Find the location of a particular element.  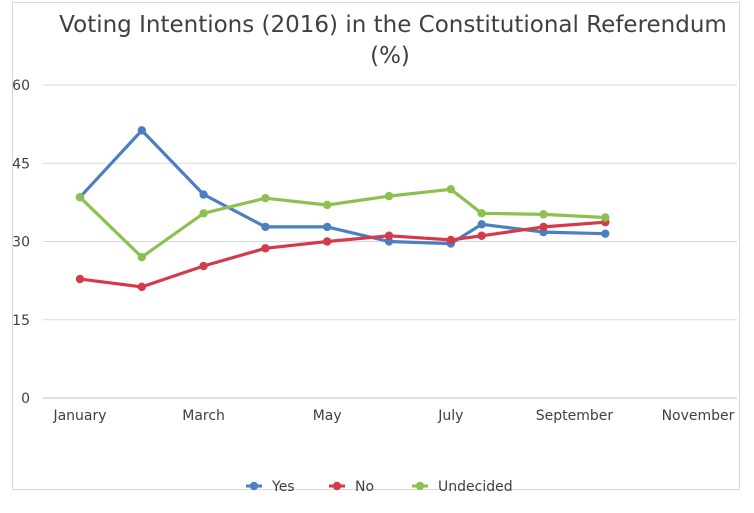

y-tick-label: 60 is located at coordinates (21, 86).